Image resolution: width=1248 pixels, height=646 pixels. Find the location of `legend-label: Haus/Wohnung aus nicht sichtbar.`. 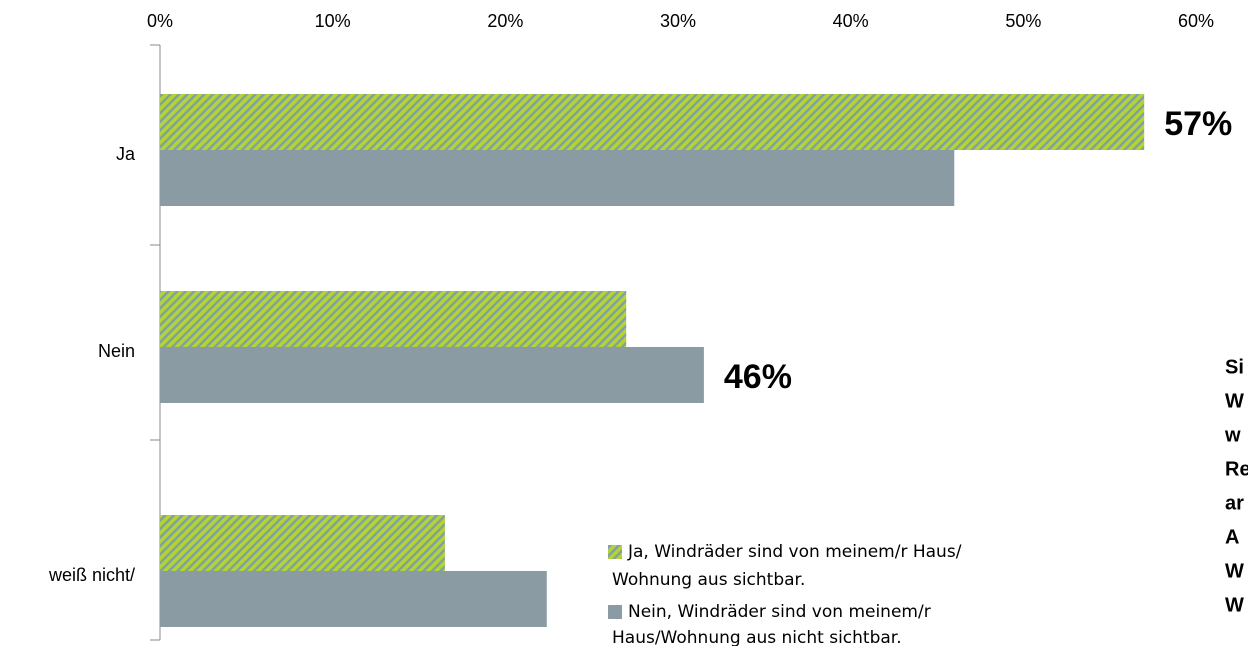

legend-label: Haus/Wohnung aus nicht sichtbar. is located at coordinates (757, 637).